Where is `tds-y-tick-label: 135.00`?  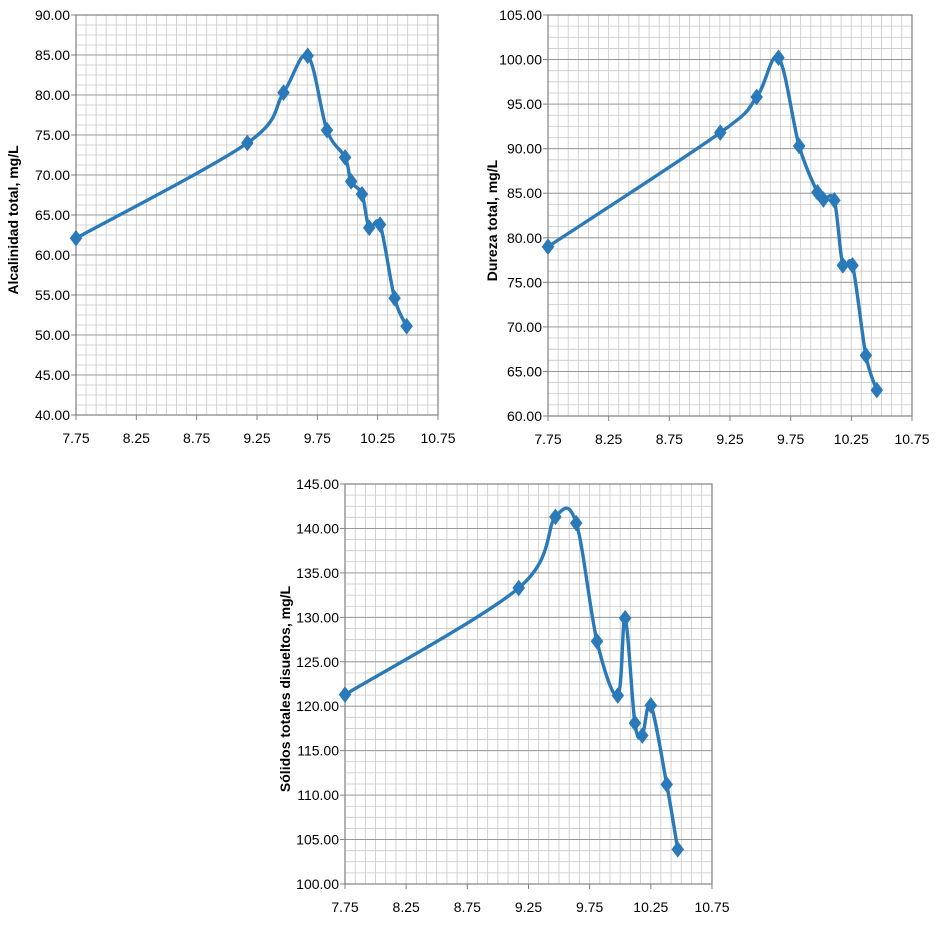 tds-y-tick-label: 135.00 is located at coordinates (317, 573).